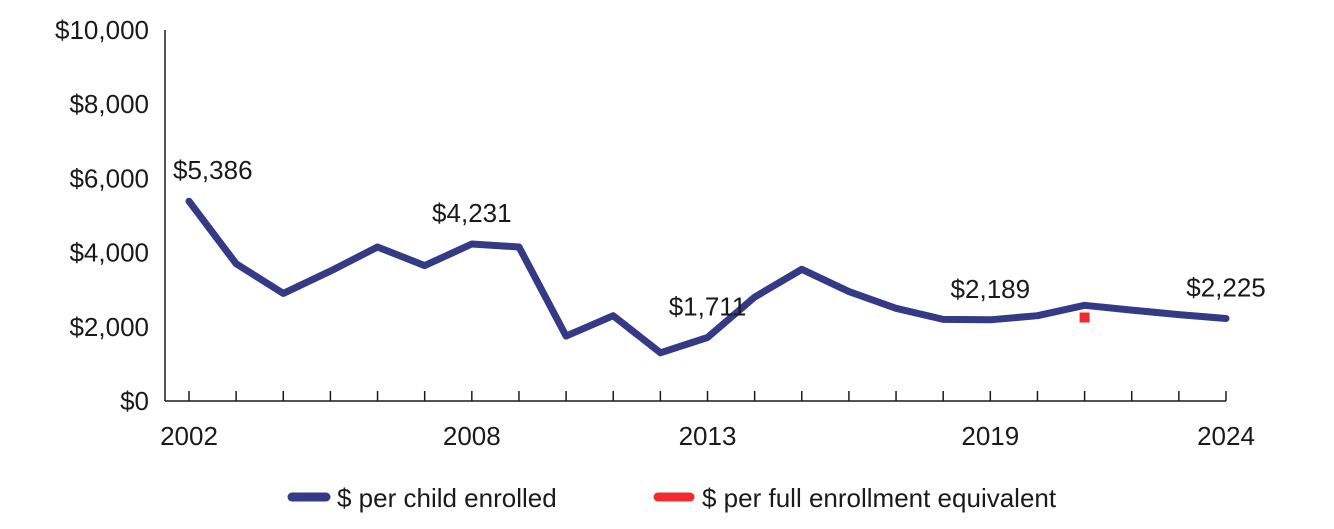  Describe the element at coordinates (1226, 436) in the screenshot. I see `x-tick-label: 2024` at that location.